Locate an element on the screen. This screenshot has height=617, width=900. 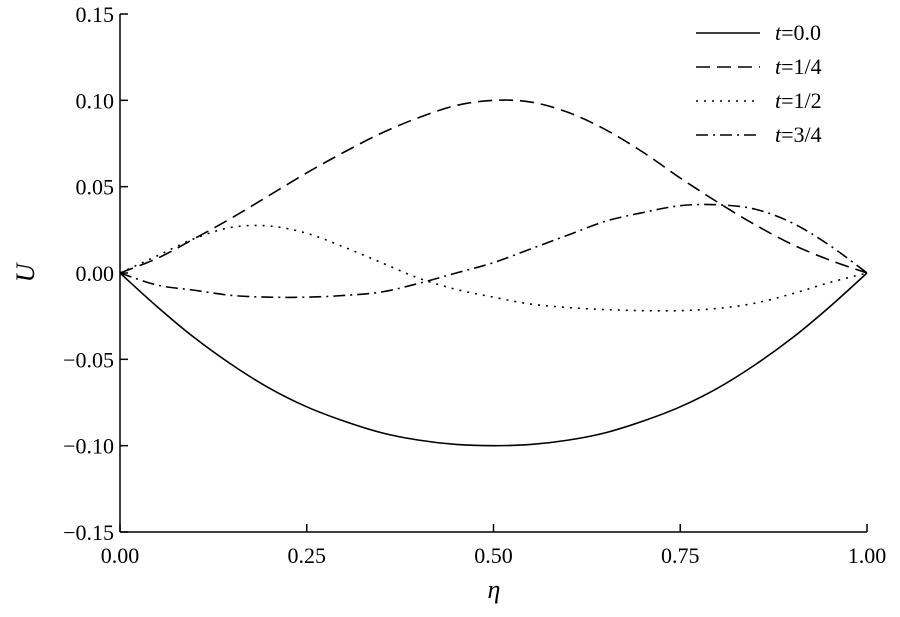
series-line-dashdot is located at coordinates (493, 251).